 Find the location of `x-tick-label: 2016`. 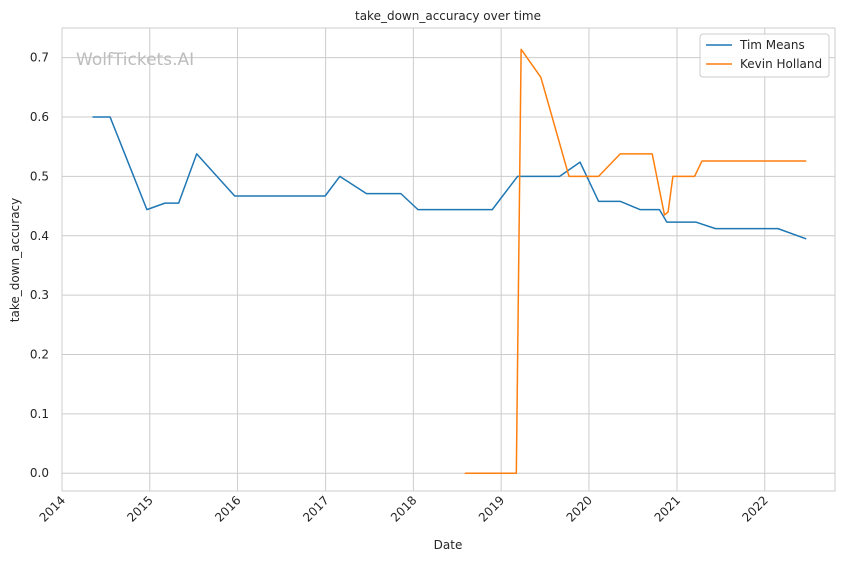

x-tick-label: 2016 is located at coordinates (227, 508).